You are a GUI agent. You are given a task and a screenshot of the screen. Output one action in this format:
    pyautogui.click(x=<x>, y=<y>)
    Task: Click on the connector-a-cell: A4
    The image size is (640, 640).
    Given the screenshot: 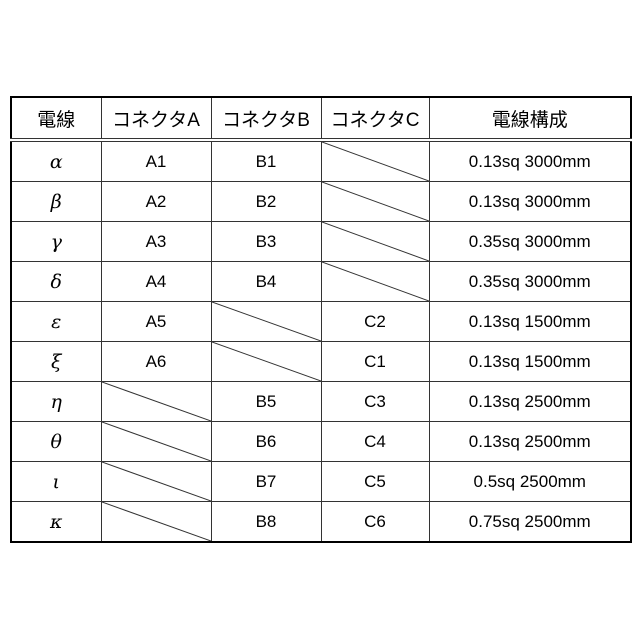 What is the action you would take?
    pyautogui.click(x=156, y=282)
    